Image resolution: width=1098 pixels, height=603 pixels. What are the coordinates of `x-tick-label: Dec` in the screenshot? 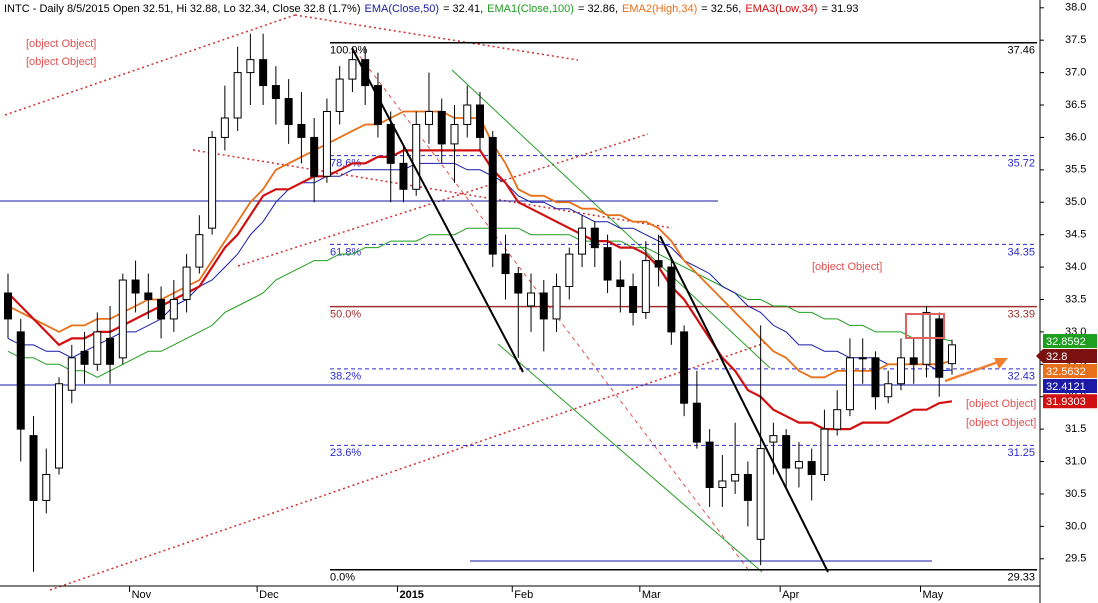 It's located at (269, 595).